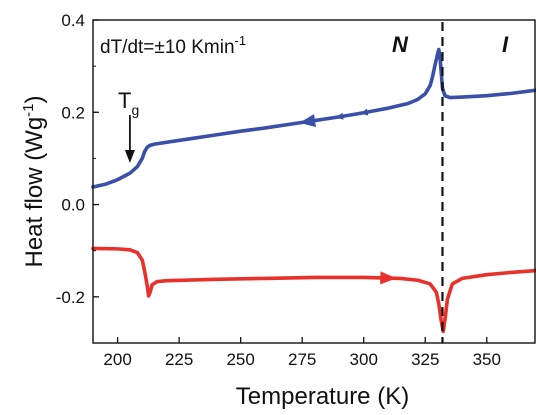  Describe the element at coordinates (129, 139) in the screenshot. I see `tg-arrow` at that location.